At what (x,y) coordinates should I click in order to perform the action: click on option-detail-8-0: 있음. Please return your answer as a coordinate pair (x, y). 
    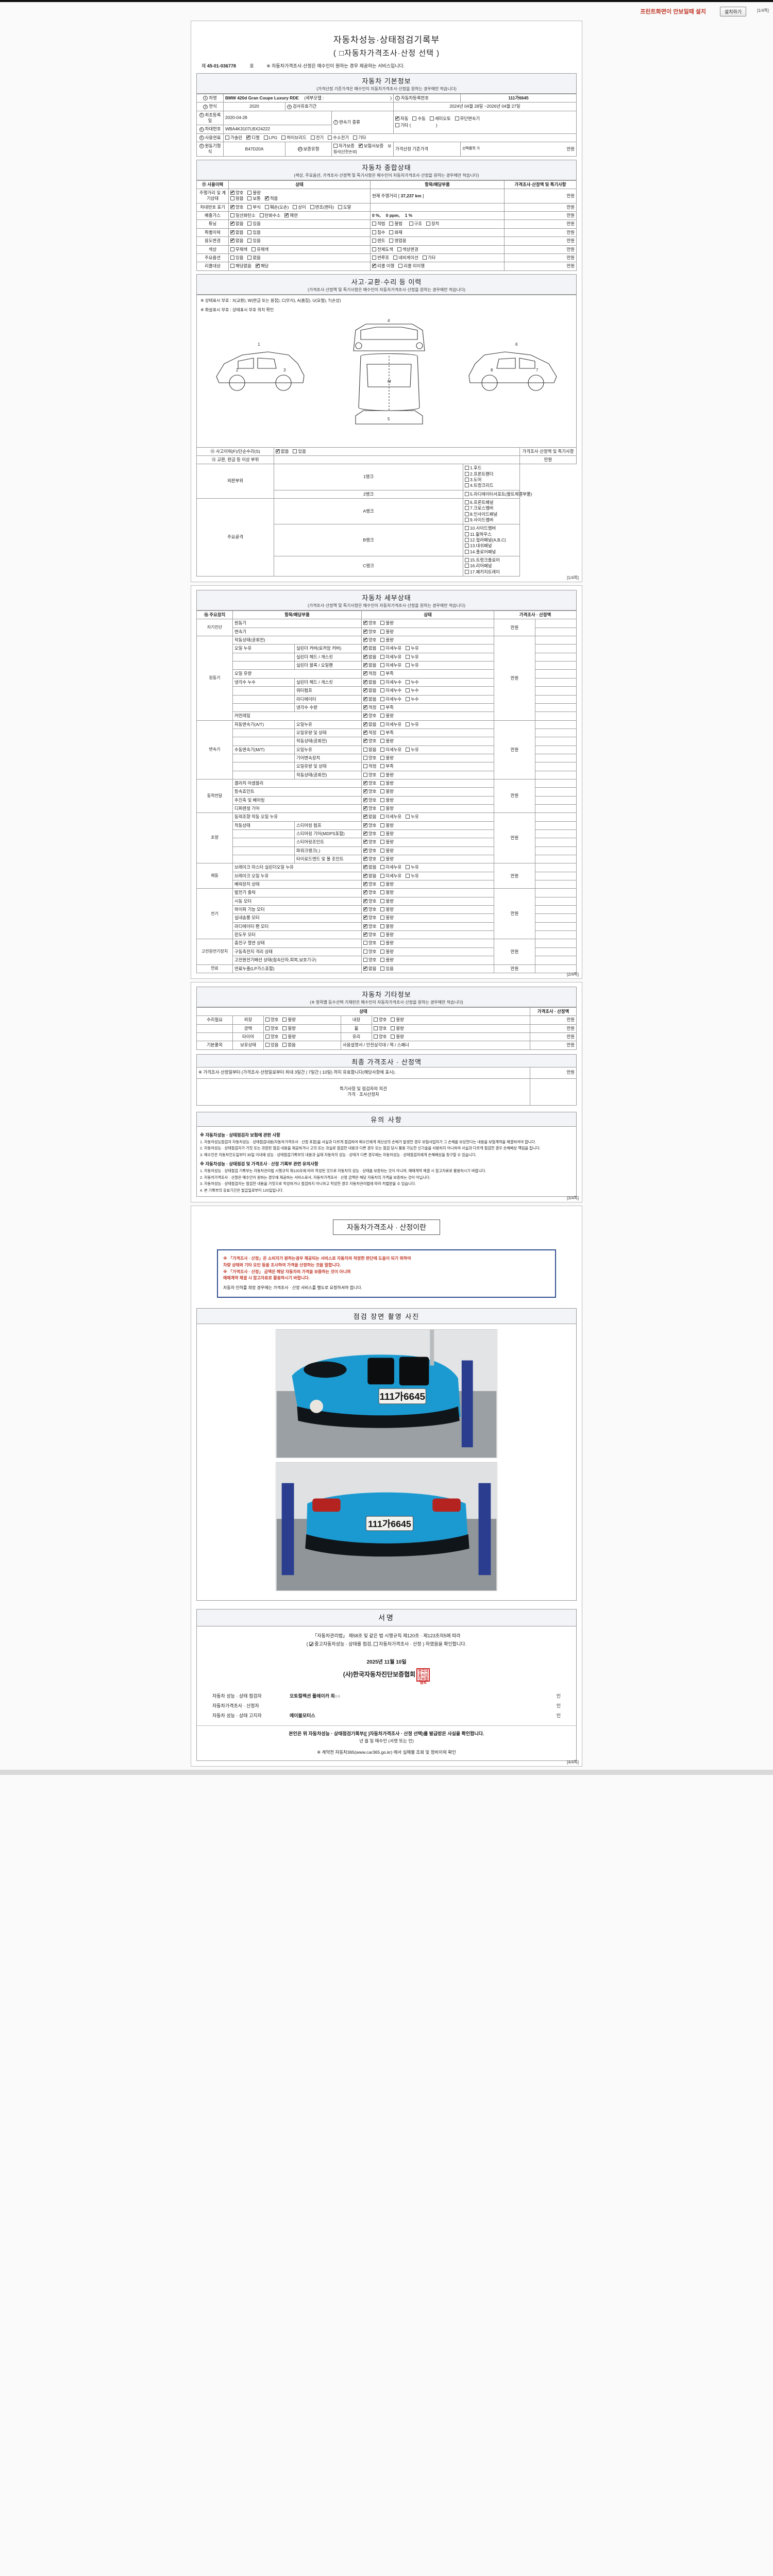
    Looking at the image, I should click on (387, 969).